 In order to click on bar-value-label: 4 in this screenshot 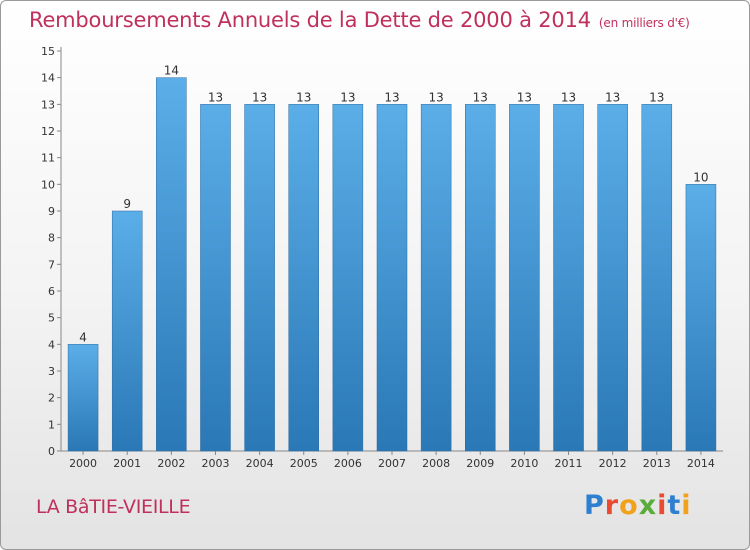, I will do `click(83, 337)`.